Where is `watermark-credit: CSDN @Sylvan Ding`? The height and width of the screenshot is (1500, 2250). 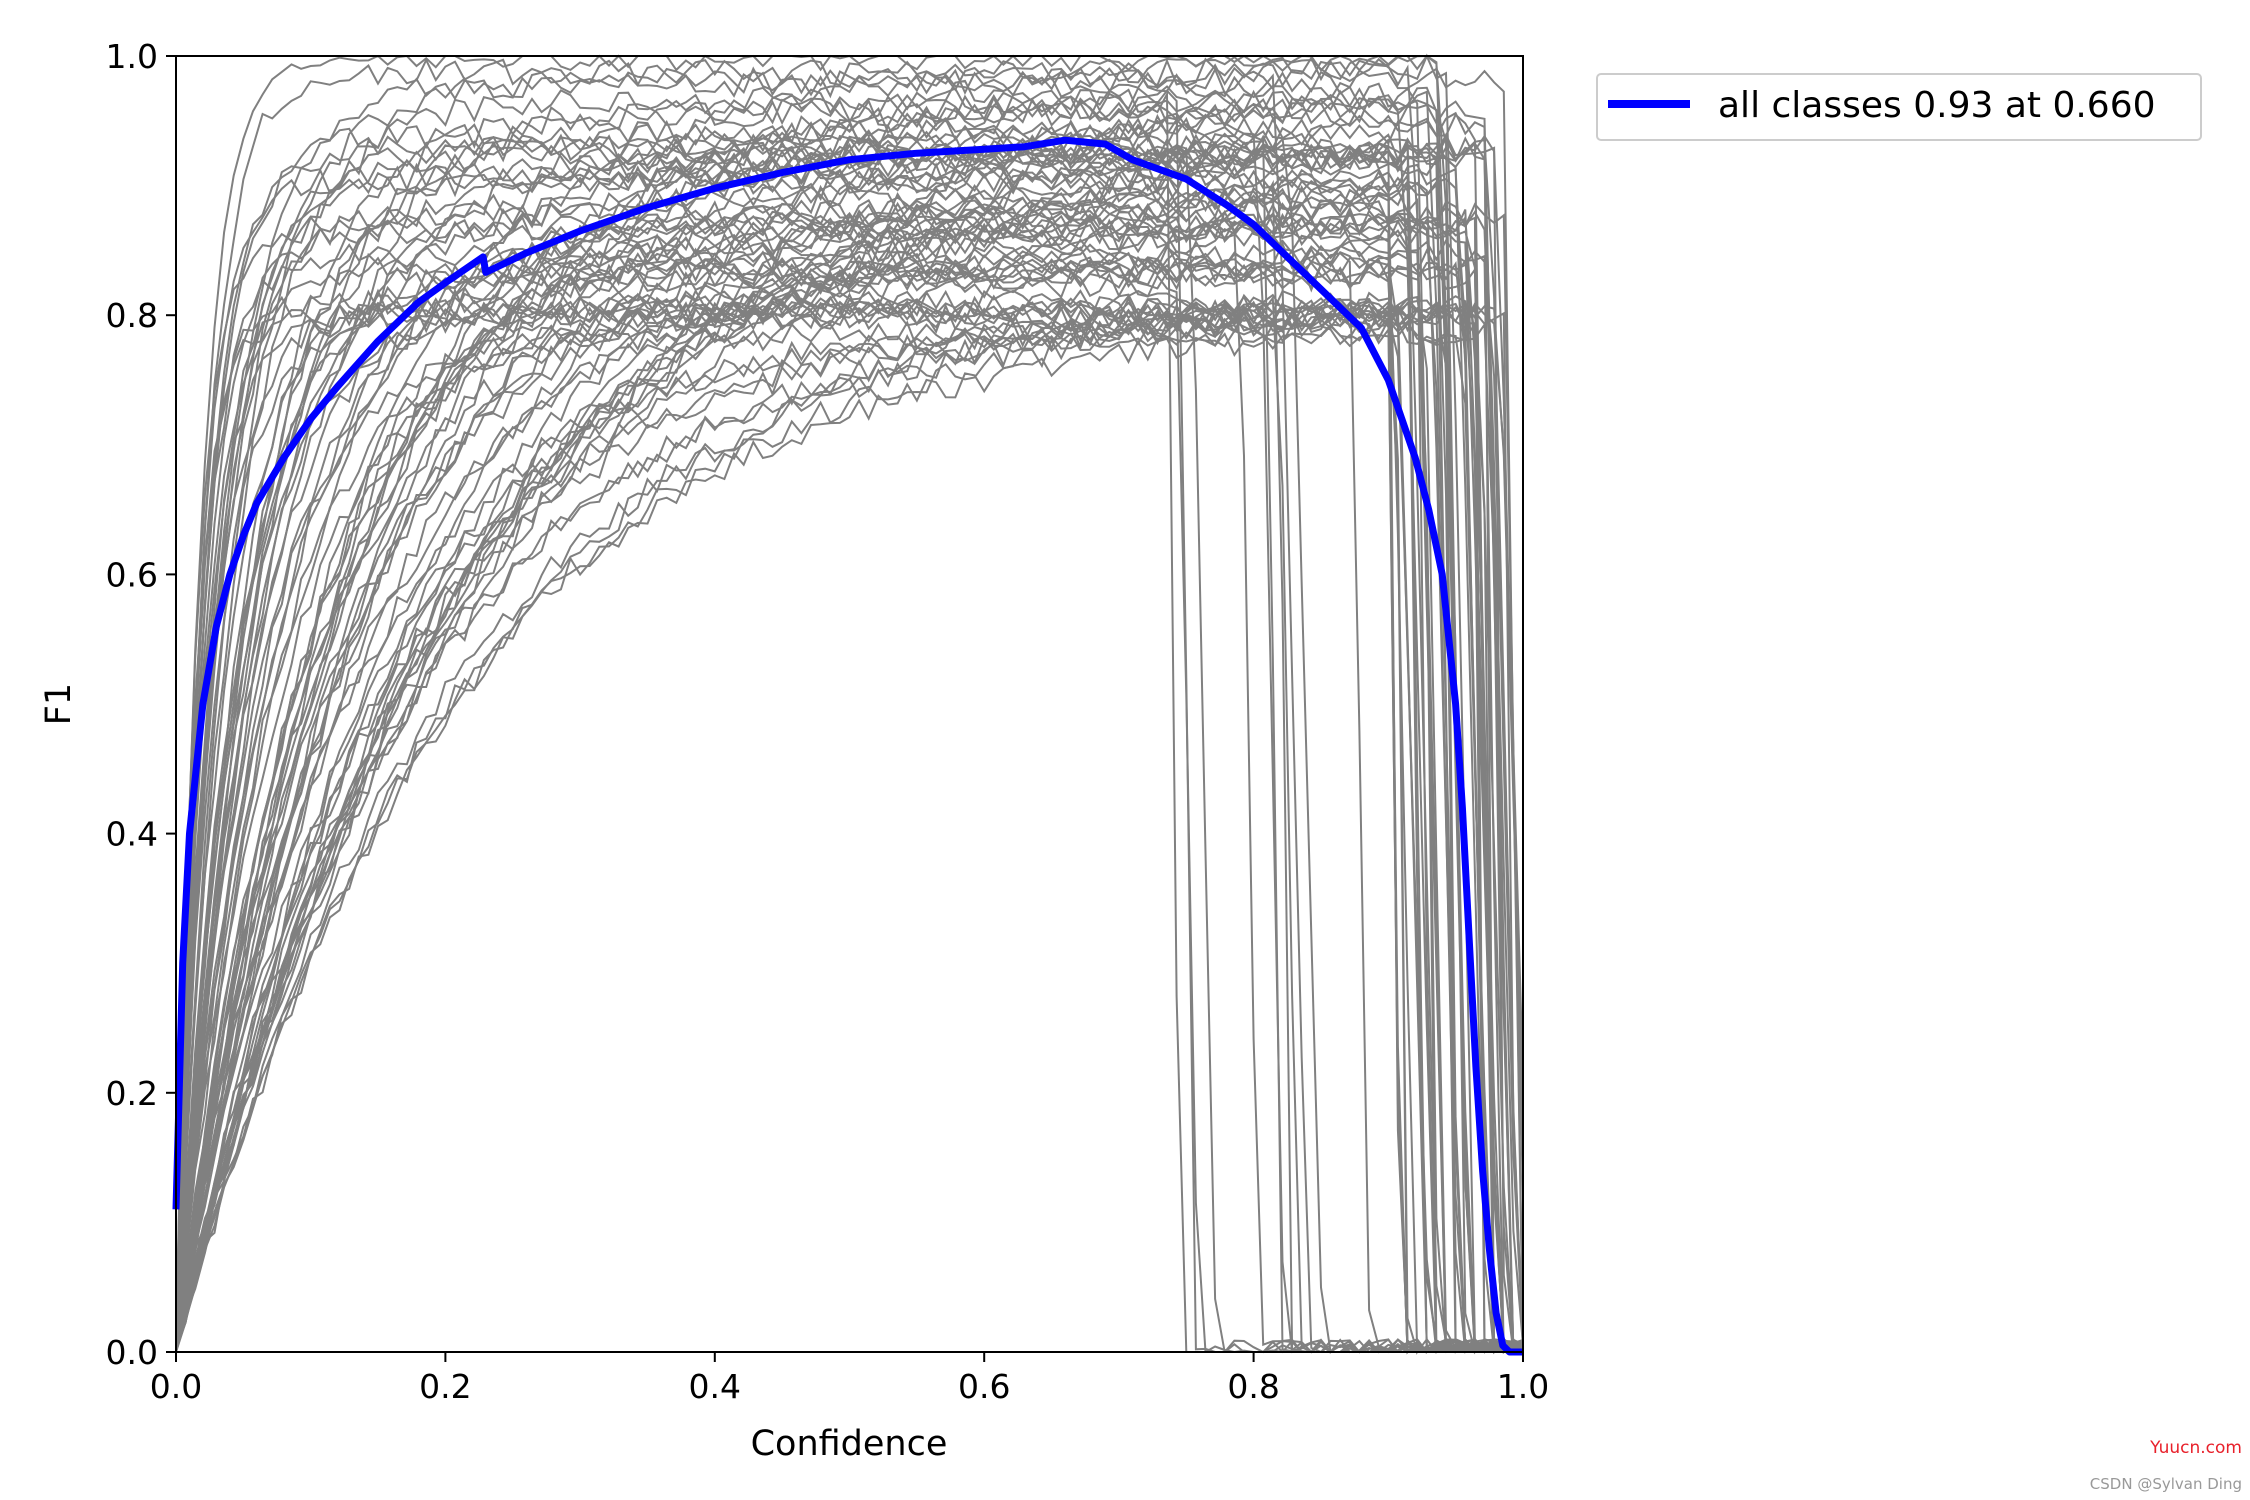 watermark-credit: CSDN @Sylvan Ding is located at coordinates (2165, 1484).